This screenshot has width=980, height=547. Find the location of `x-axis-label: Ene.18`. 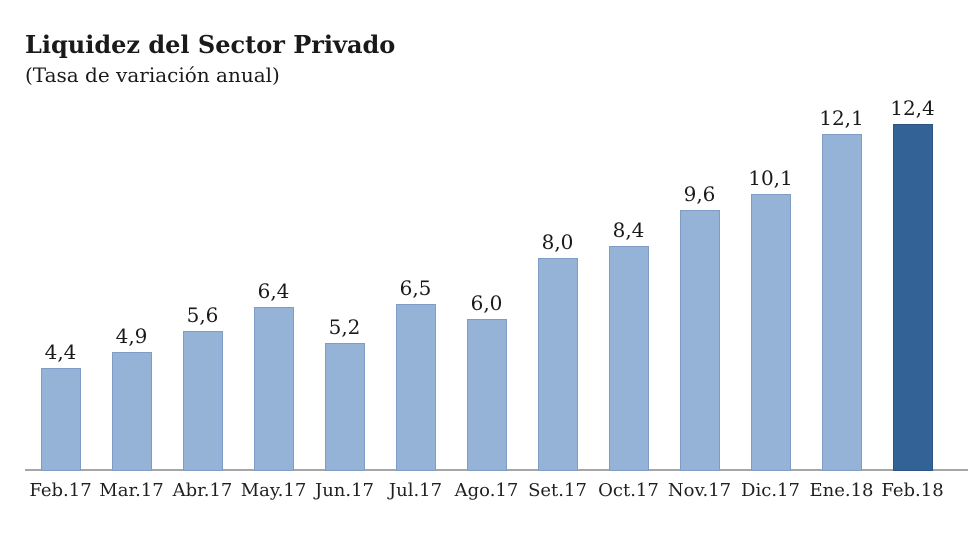

x-axis-label: Ene.18 is located at coordinates (841, 490).